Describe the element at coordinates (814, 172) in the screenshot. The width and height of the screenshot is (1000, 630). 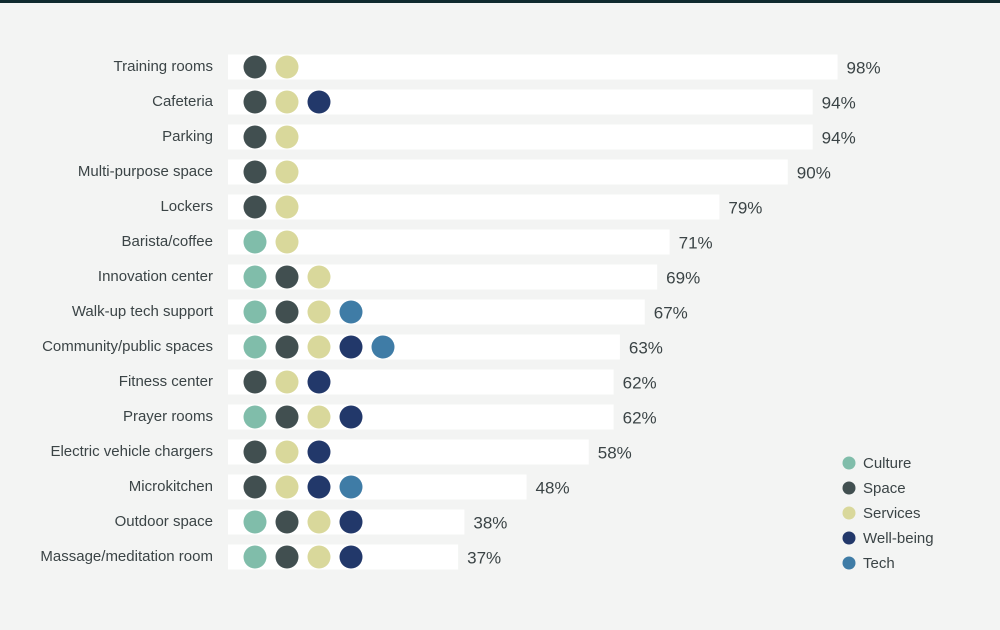
I see `value-label: 90%` at that location.